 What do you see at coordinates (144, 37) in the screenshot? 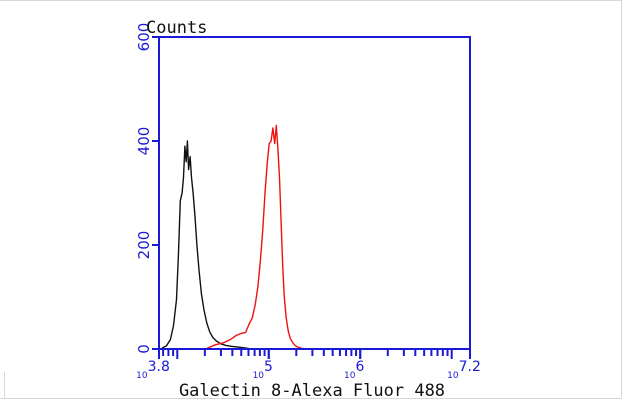
I see `y-tick-label: 600` at bounding box center [144, 37].